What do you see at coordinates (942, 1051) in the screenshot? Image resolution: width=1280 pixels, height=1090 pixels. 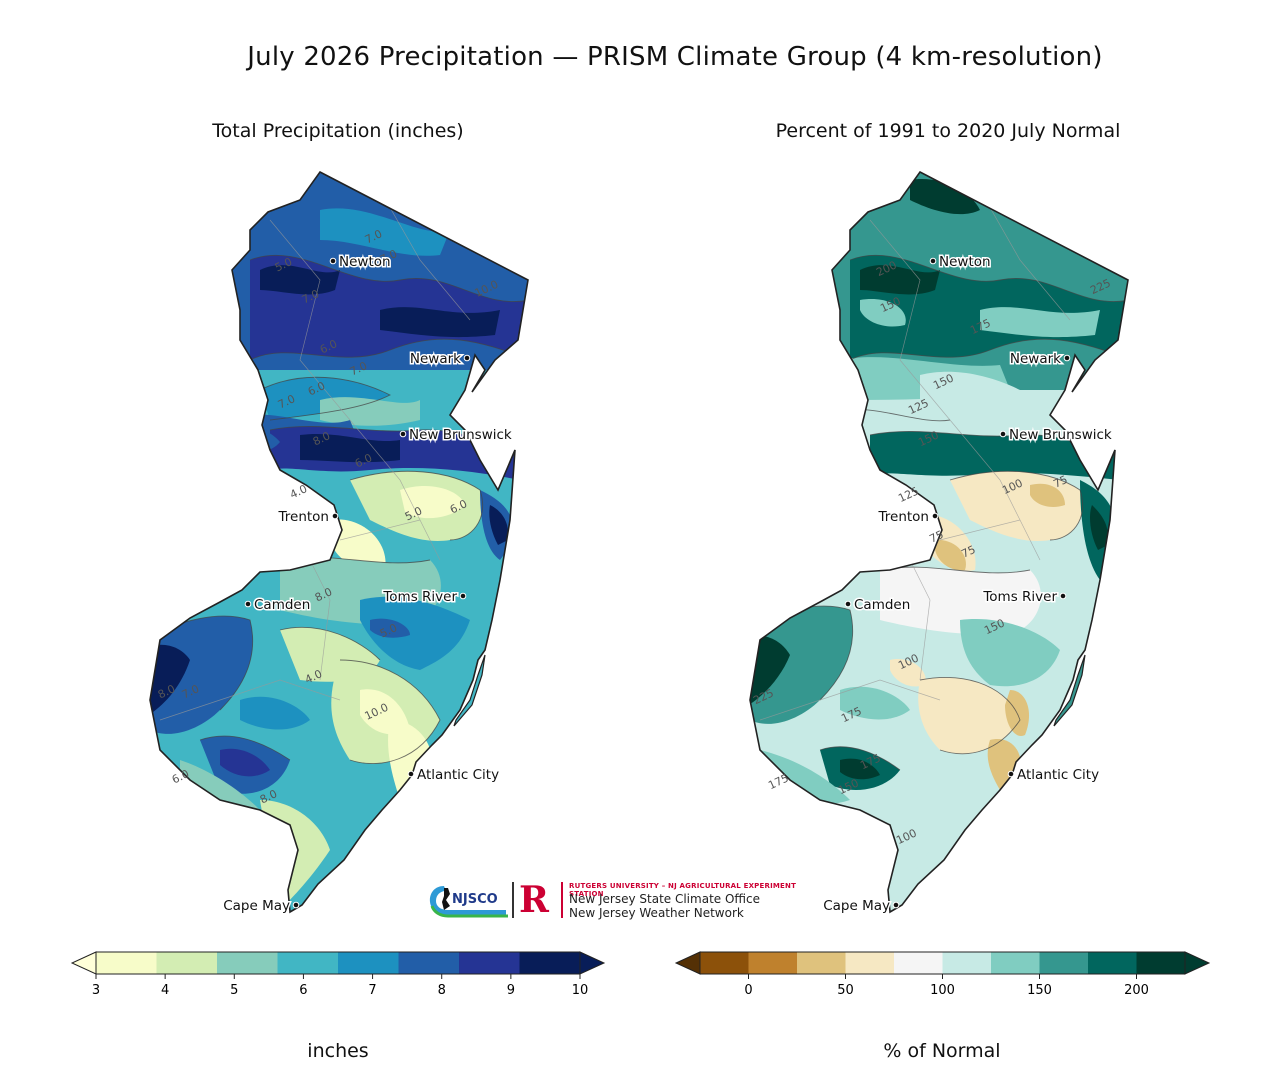 I see `right-legend-unit: % of Normal` at bounding box center [942, 1051].